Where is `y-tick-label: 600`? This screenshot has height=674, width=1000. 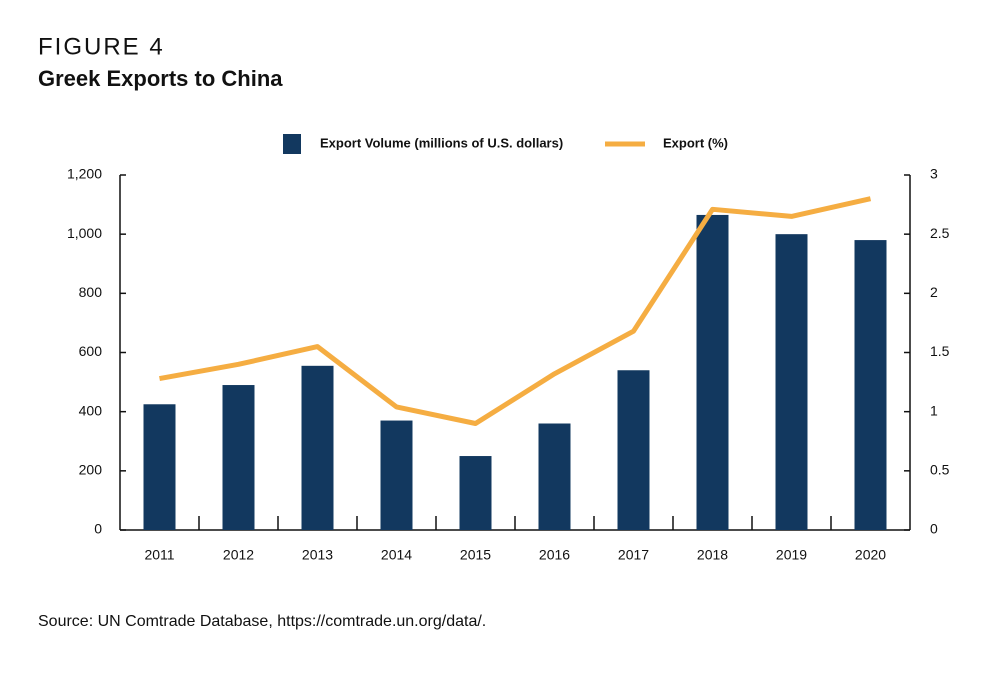 y-tick-label: 600 is located at coordinates (91, 351).